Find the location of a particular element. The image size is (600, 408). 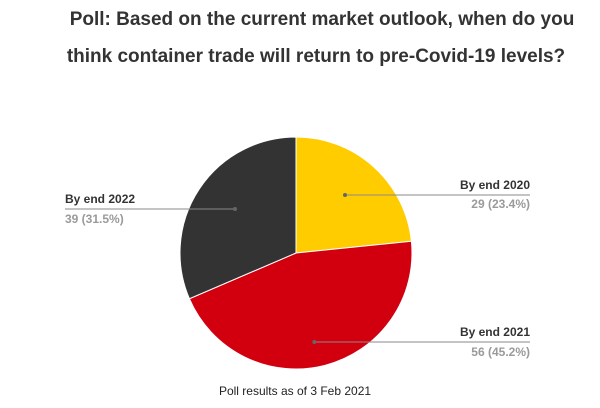

slice-label: By end 2020 is located at coordinates (495, 185).